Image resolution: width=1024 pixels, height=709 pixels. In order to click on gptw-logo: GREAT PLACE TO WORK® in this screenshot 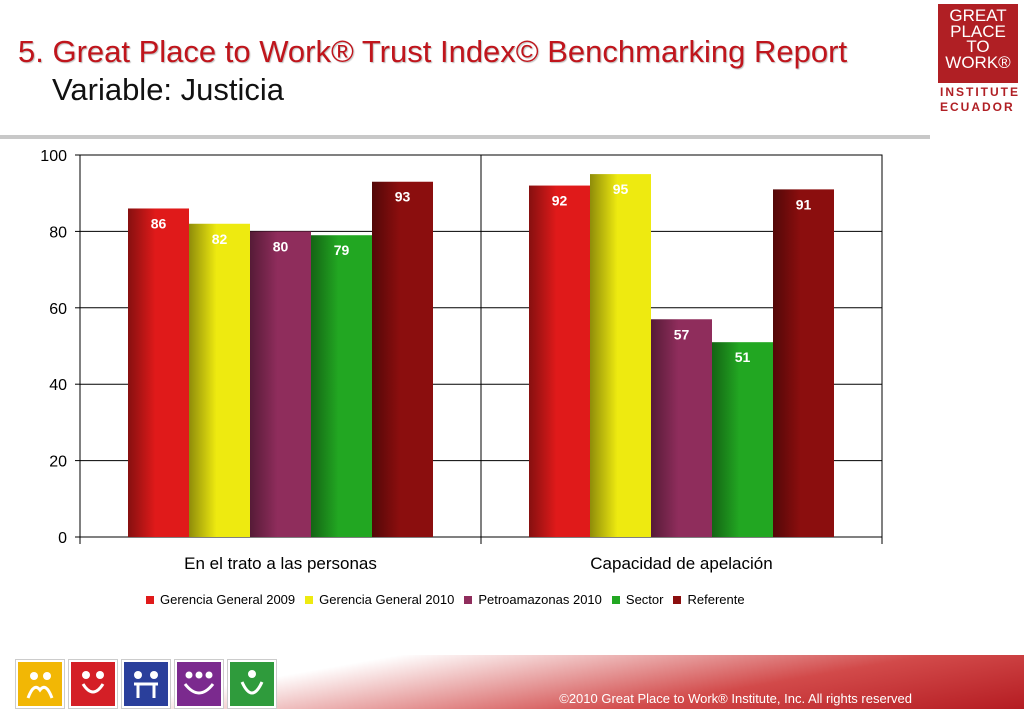, I will do `click(978, 43)`.